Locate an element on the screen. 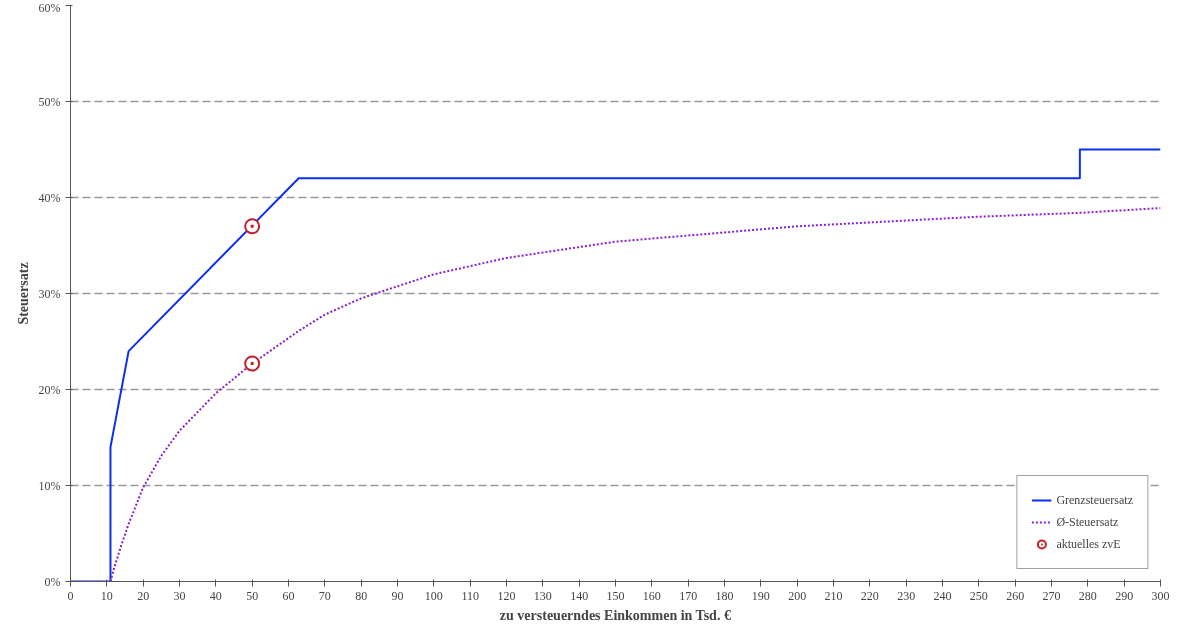  y-tick-label: 60% is located at coordinates (49, 7).